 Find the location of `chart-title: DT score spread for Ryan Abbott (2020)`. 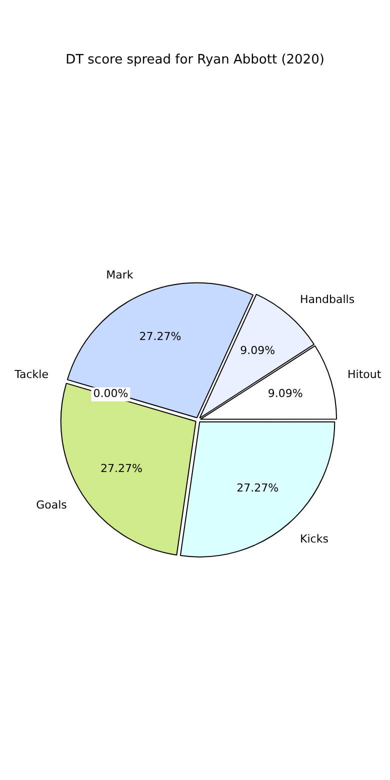

chart-title: DT score spread for Ryan Abbott (2020) is located at coordinates (195, 60).